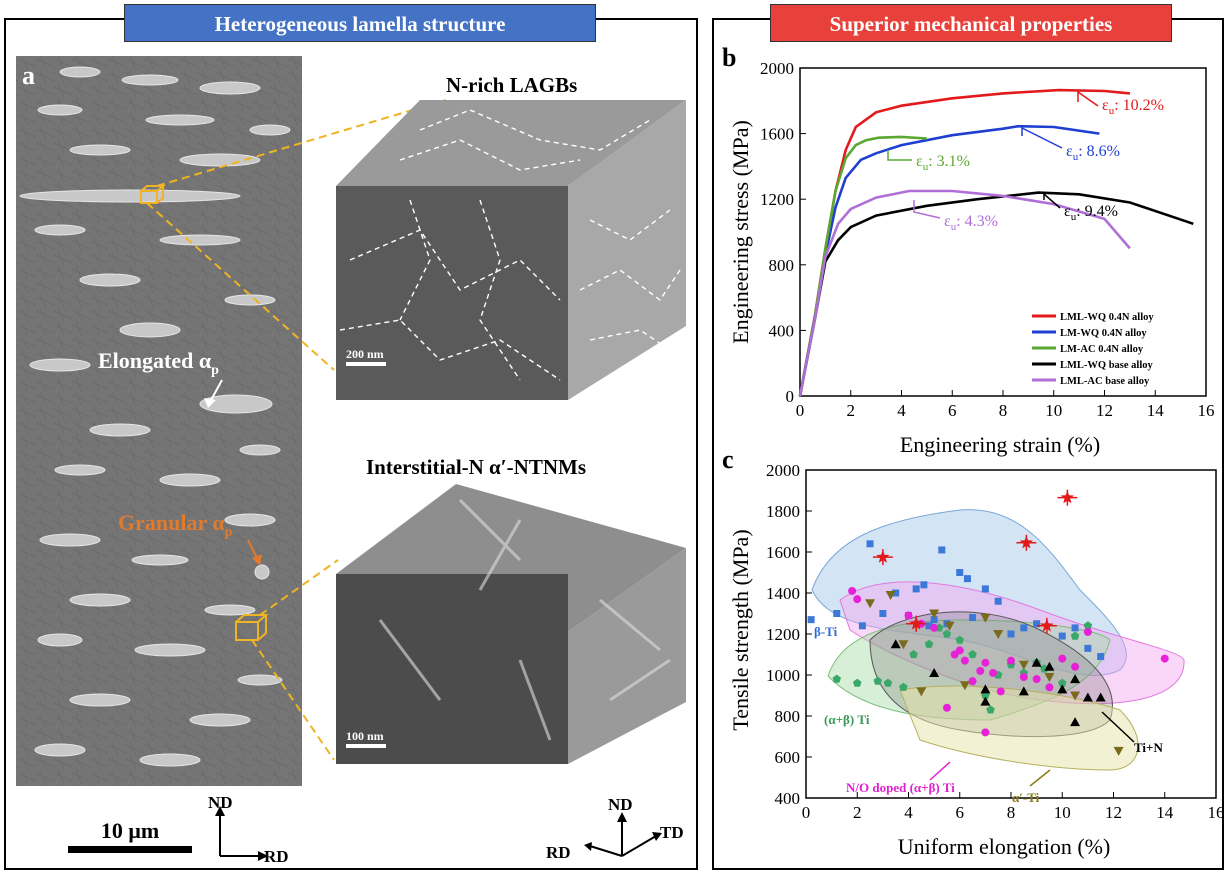  What do you see at coordinates (740, 629) in the screenshot?
I see `chart-c-ylabel: Tensile strength (MPa)` at bounding box center [740, 629].